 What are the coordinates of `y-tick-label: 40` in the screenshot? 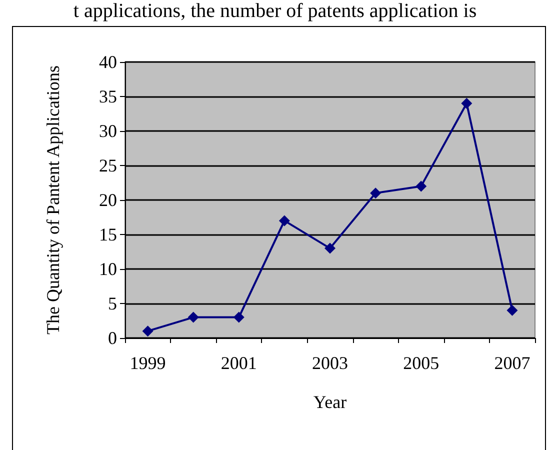 It's located at (108, 62).